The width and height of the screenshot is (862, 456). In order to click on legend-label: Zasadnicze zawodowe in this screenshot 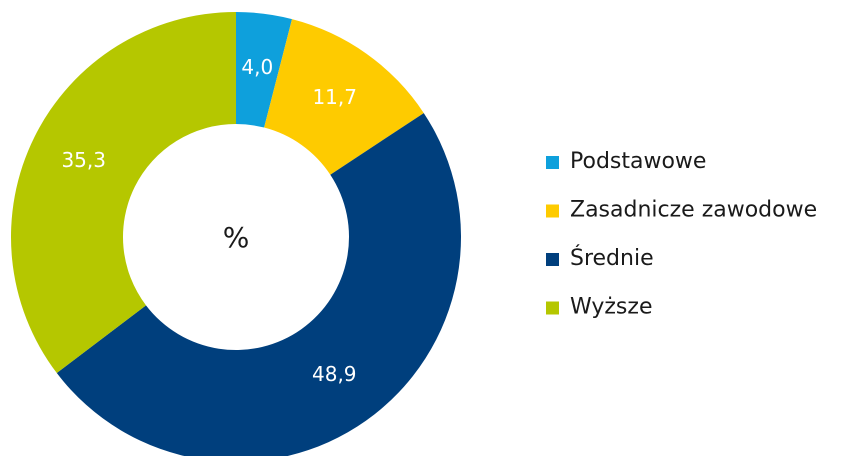, I will do `click(693, 210)`.